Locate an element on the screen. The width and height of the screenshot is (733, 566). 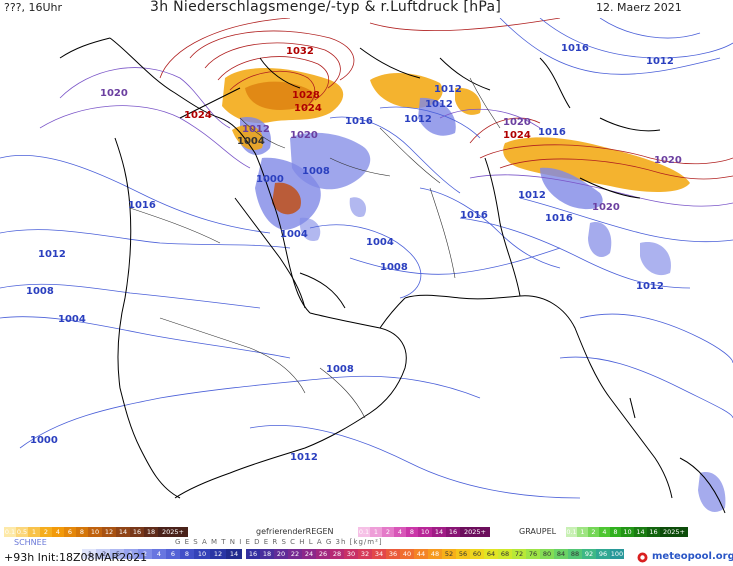
freezing-swatch: 4 is located at coordinates (400, 532).